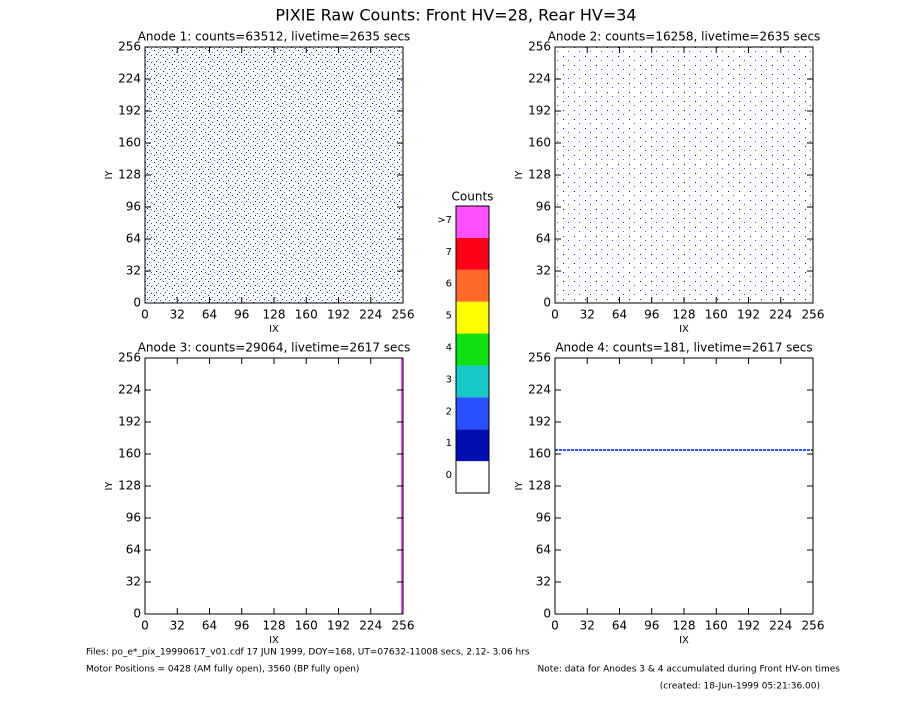  Describe the element at coordinates (449, 316) in the screenshot. I see `colorbar-label: 5` at that location.